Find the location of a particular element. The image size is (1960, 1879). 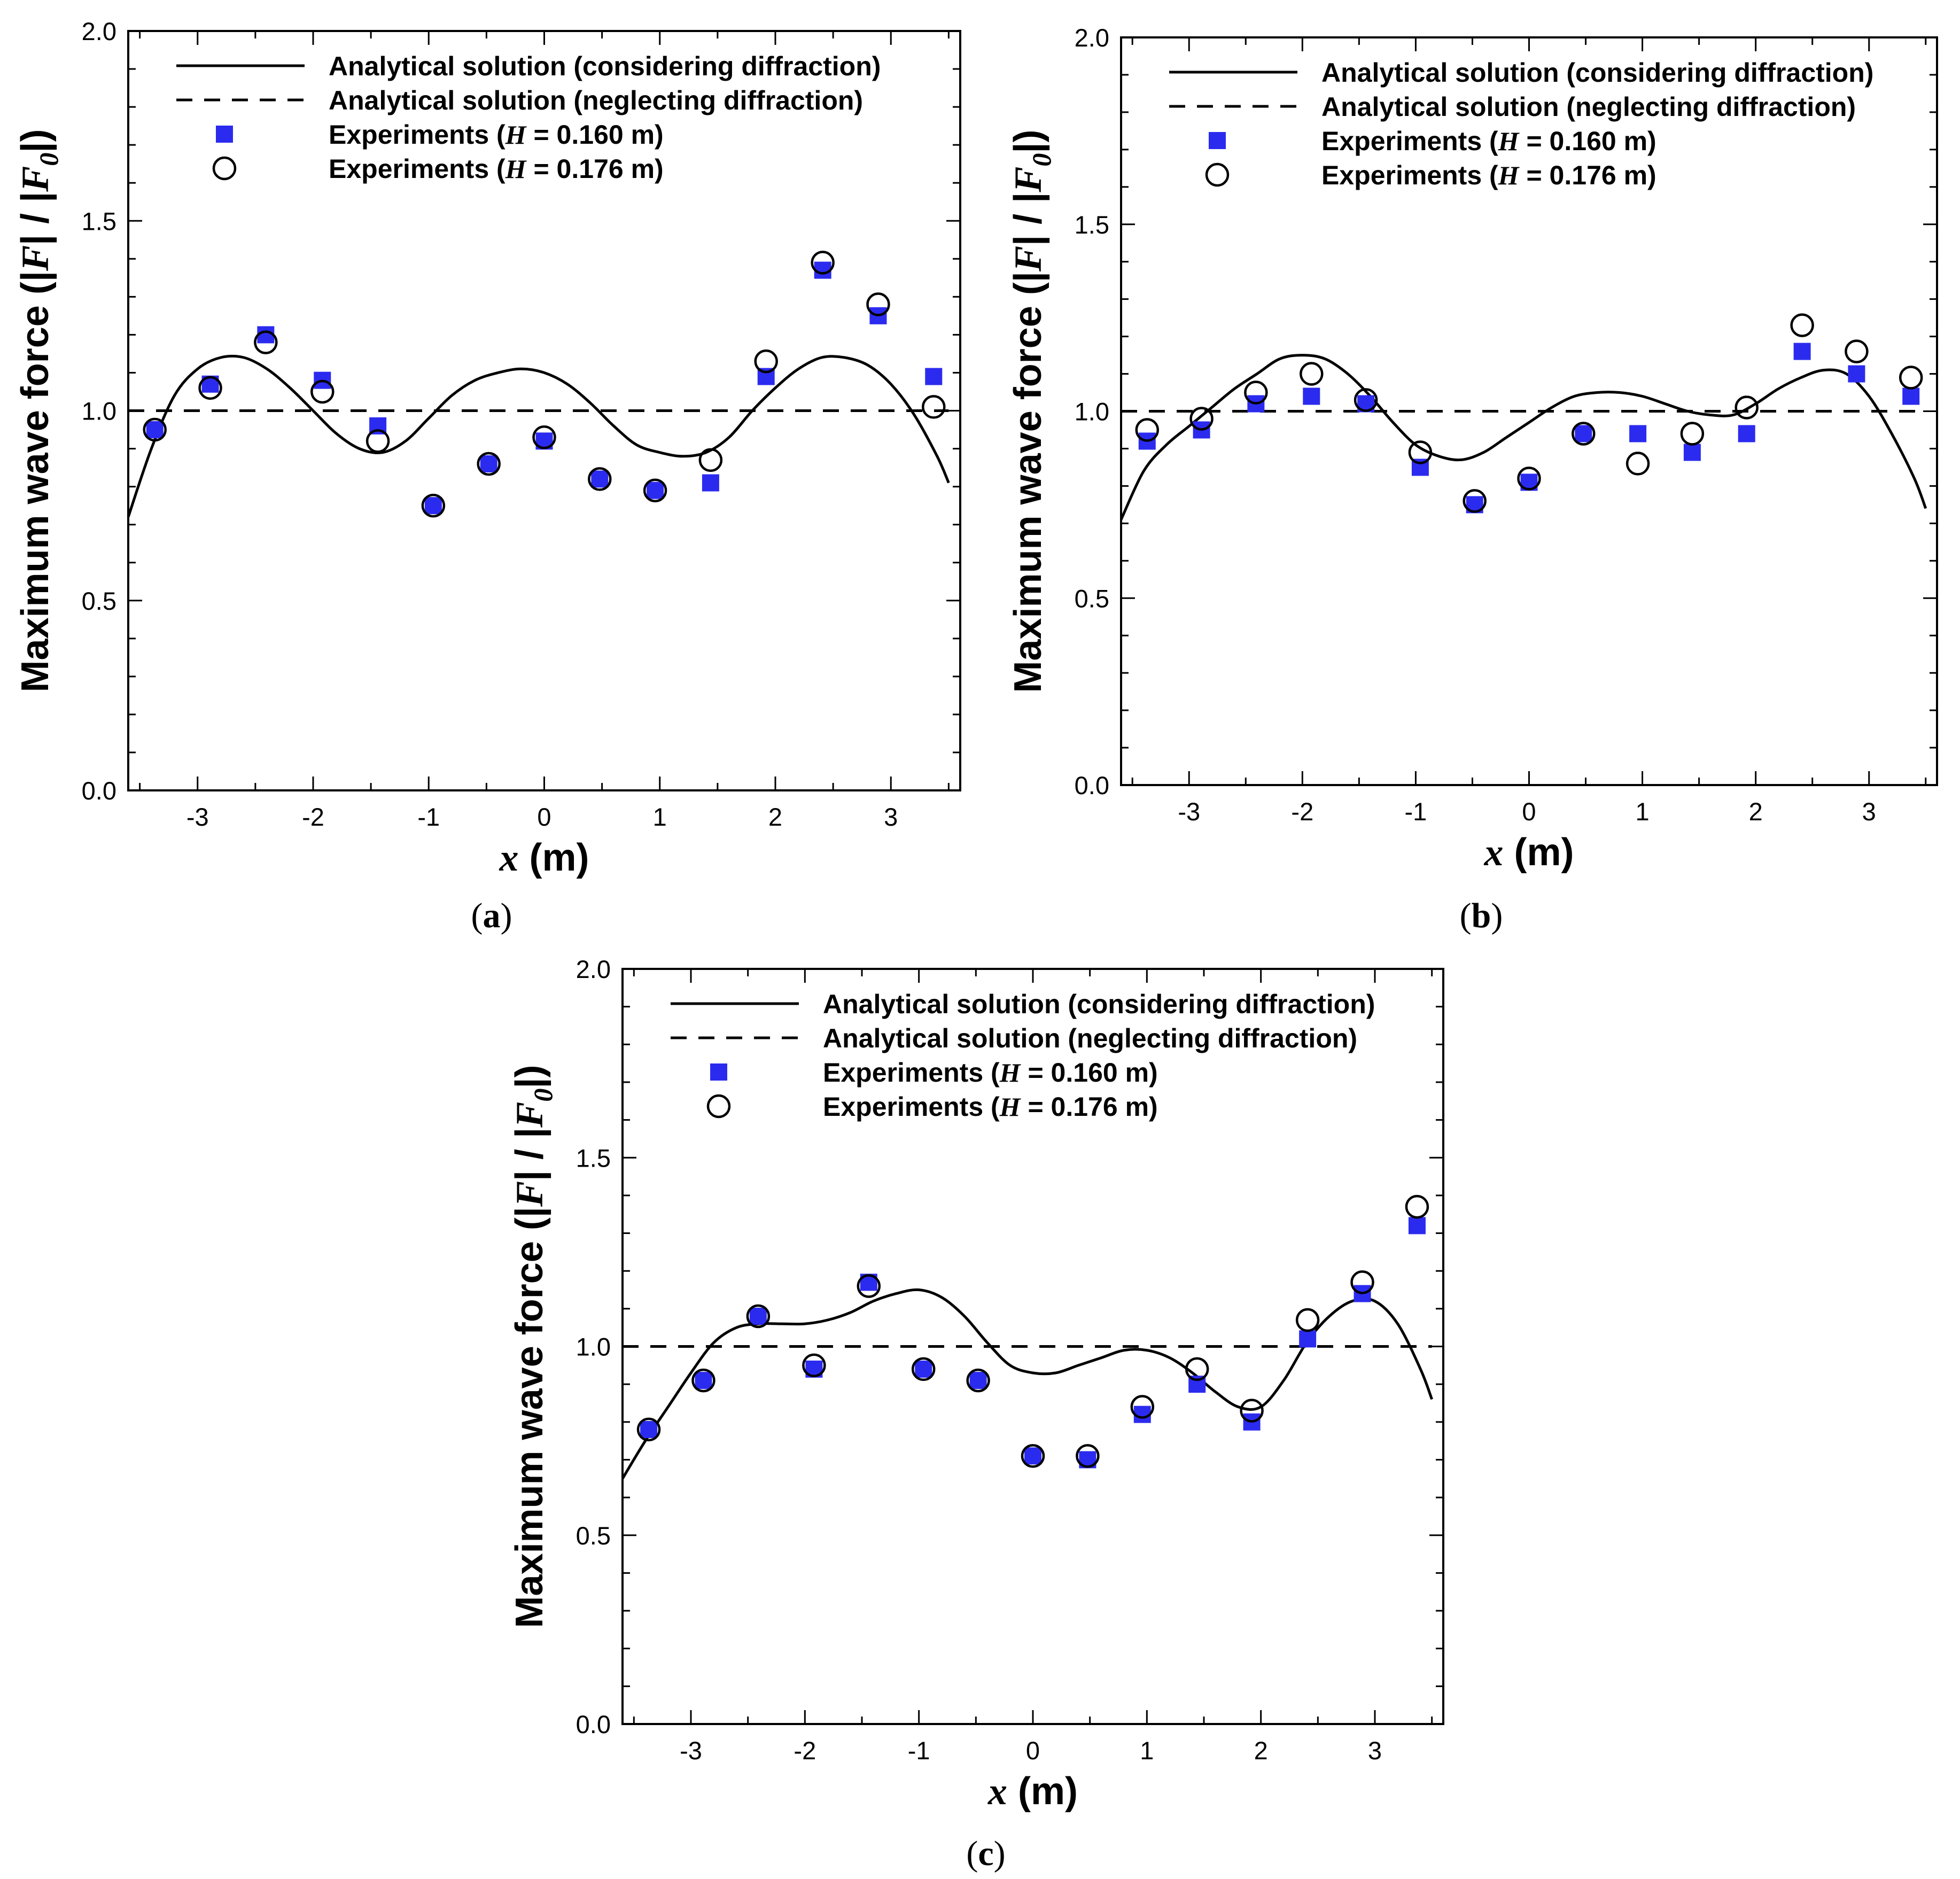

panel-caption: (c) is located at coordinates (985, 1853).